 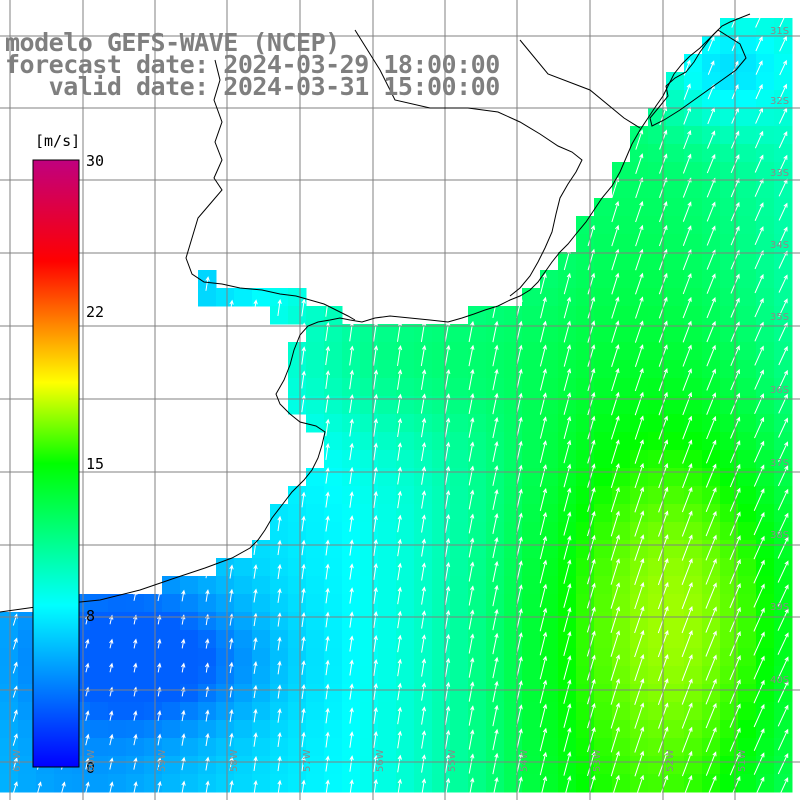 I want to click on lon-label: 55W, so click(x=452, y=760).